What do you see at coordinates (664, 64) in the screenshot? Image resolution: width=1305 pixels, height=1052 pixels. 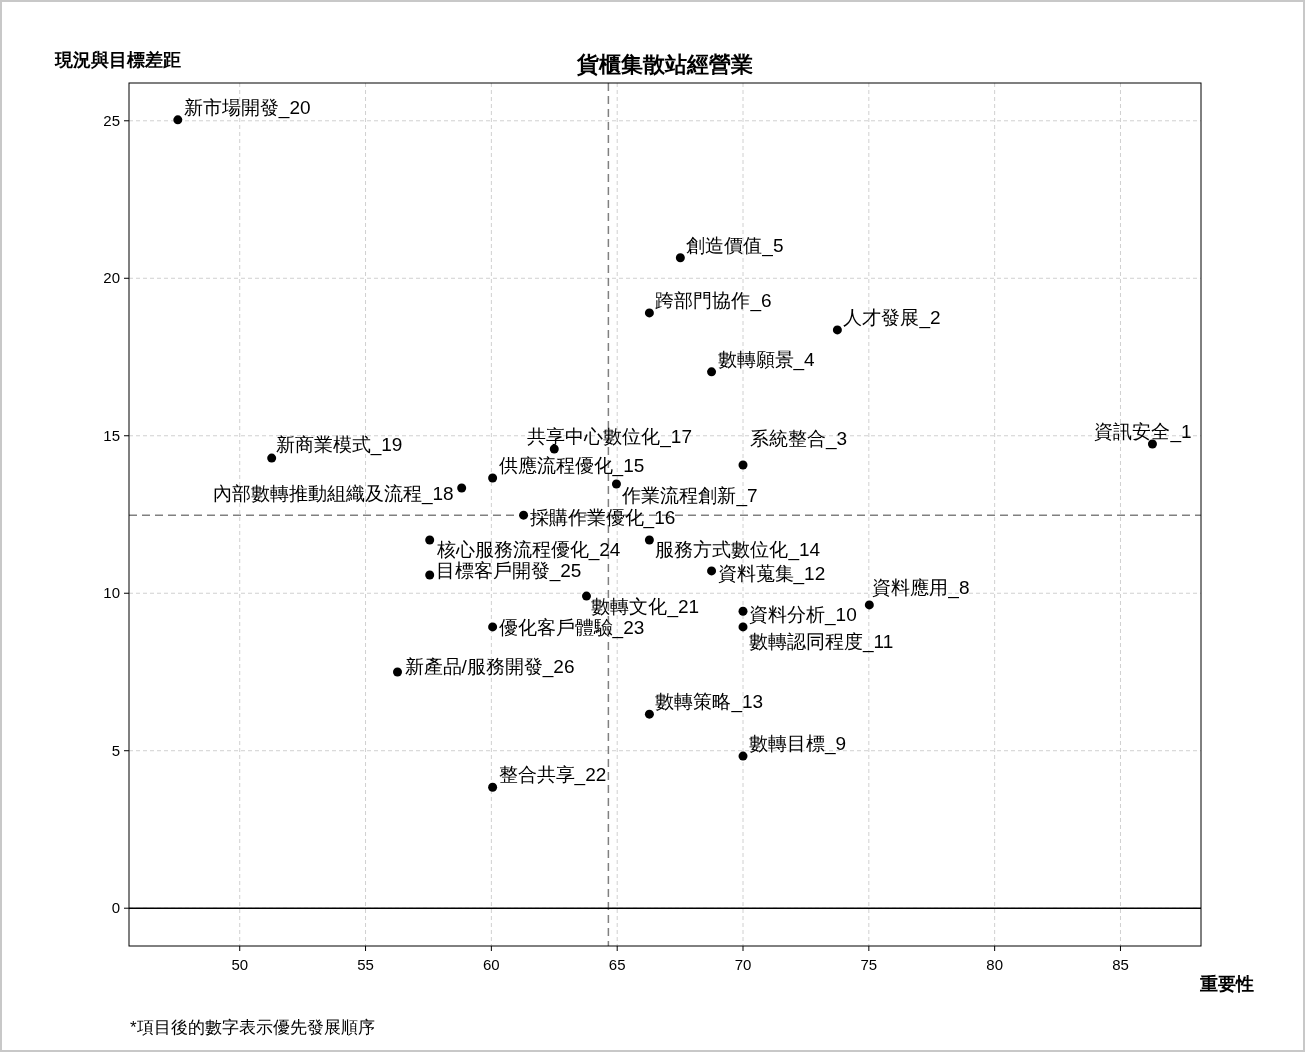 I see `chart-title: 貨櫃集散站經營業` at bounding box center [664, 64].